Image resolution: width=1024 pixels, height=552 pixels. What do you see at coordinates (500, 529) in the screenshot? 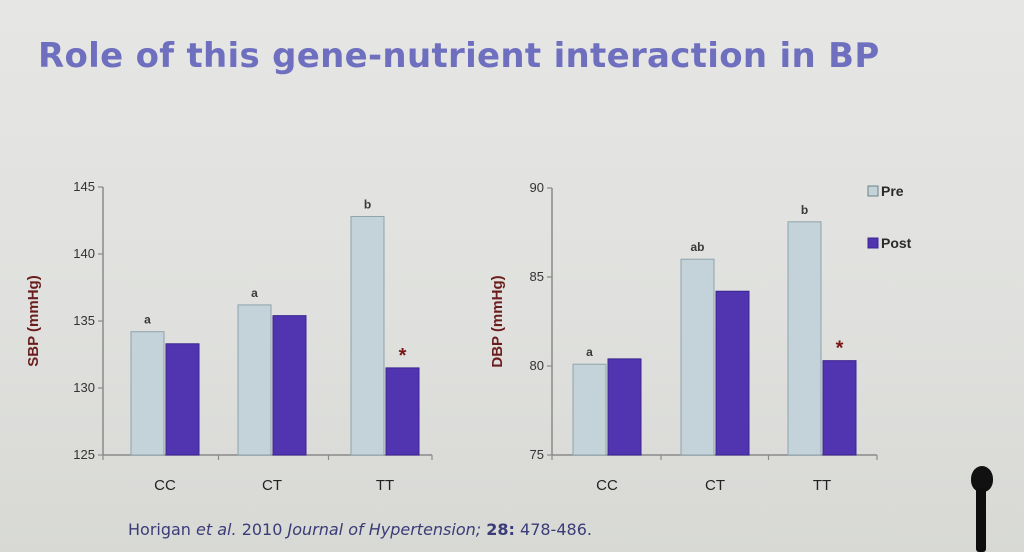
I see `citation-volume: 28:` at bounding box center [500, 529].